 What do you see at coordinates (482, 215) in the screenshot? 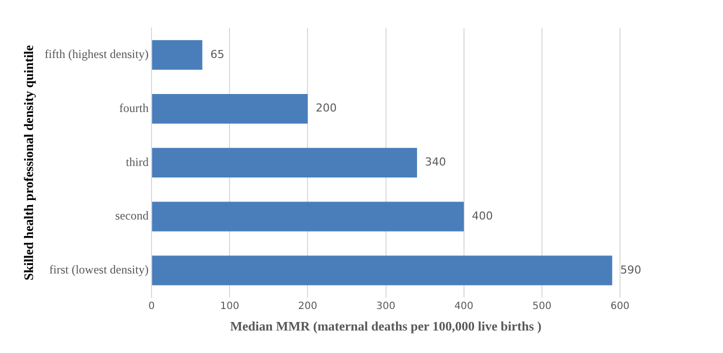
I see `data-label: 400` at bounding box center [482, 215].